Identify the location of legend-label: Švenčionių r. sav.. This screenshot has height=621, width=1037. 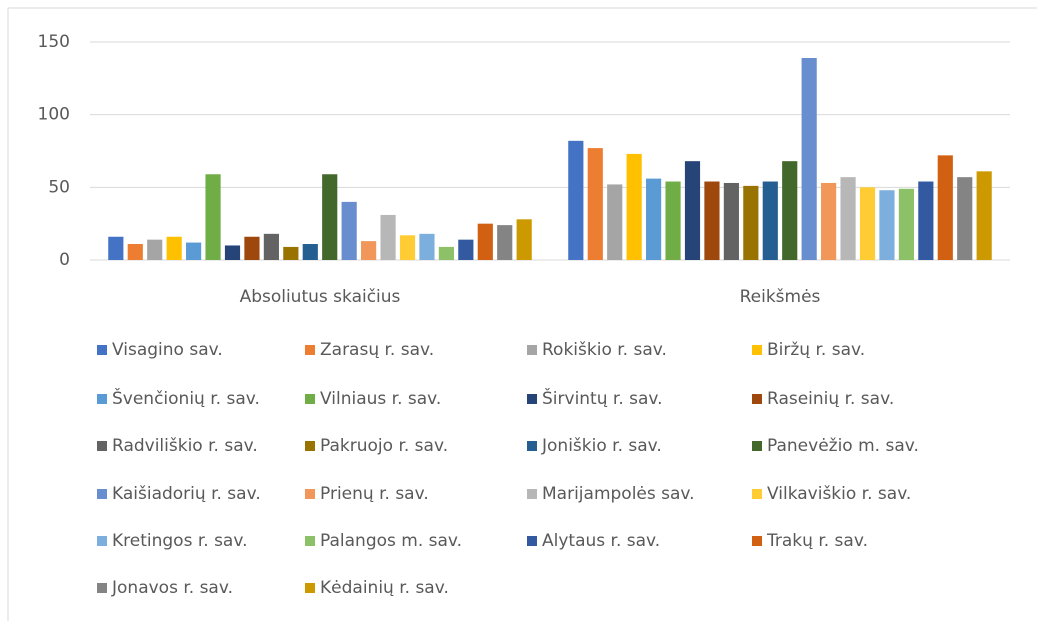
(186, 398).